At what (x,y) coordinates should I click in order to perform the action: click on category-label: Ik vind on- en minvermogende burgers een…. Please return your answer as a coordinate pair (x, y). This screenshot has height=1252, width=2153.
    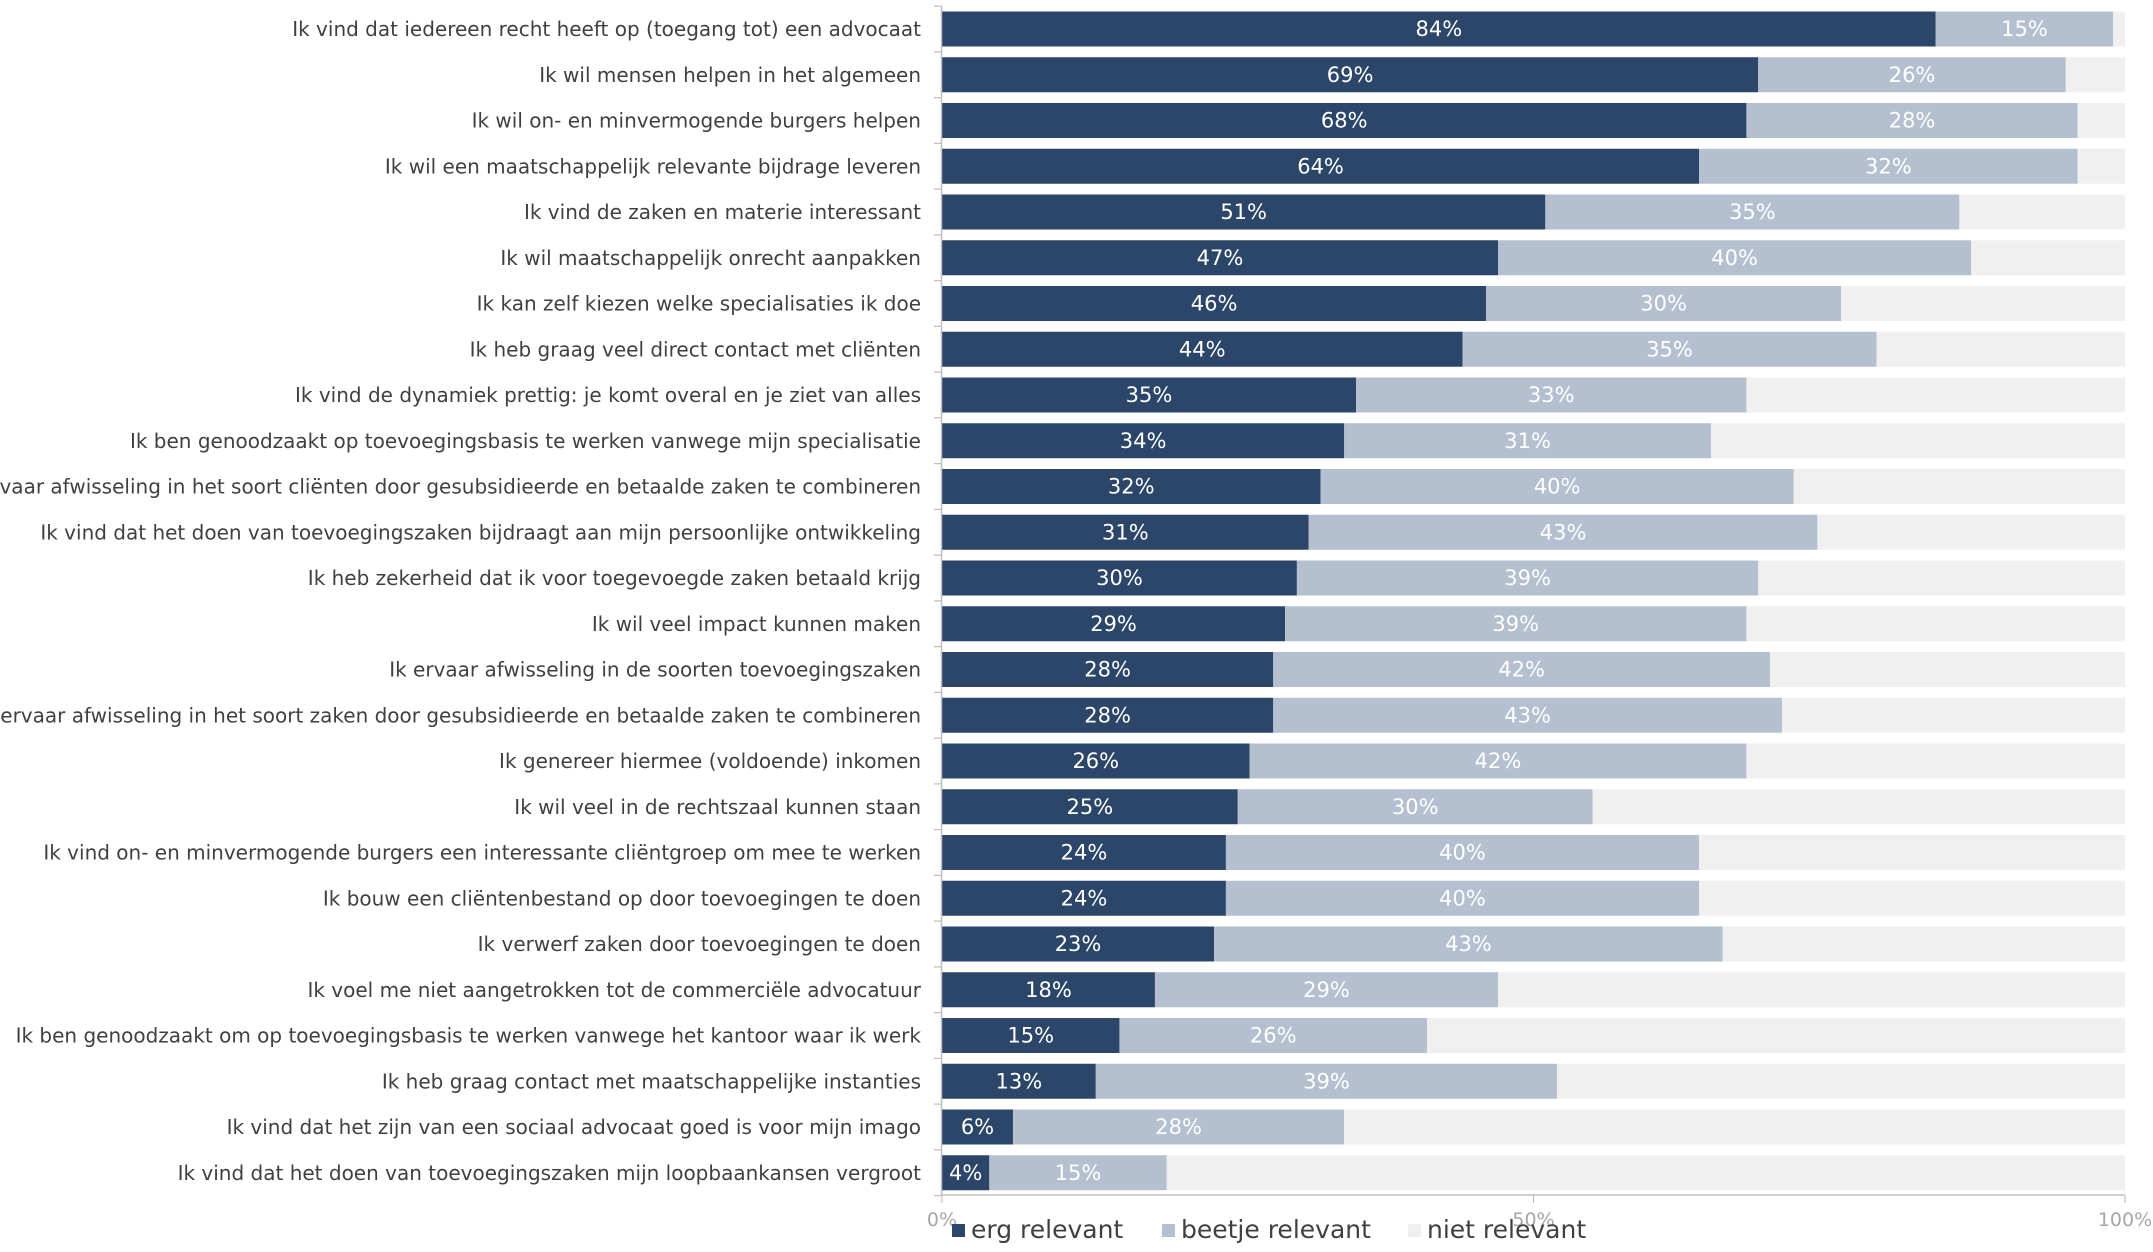
    Looking at the image, I should click on (482, 853).